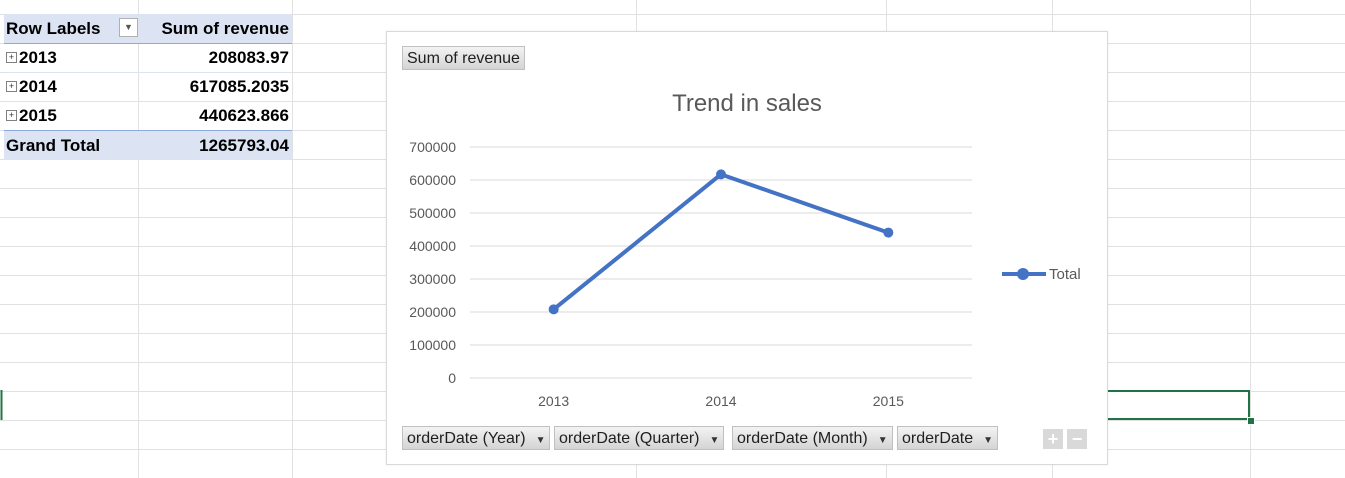 Image resolution: width=1345 pixels, height=478 pixels. I want to click on y-tick-label: 600000, so click(432, 180).